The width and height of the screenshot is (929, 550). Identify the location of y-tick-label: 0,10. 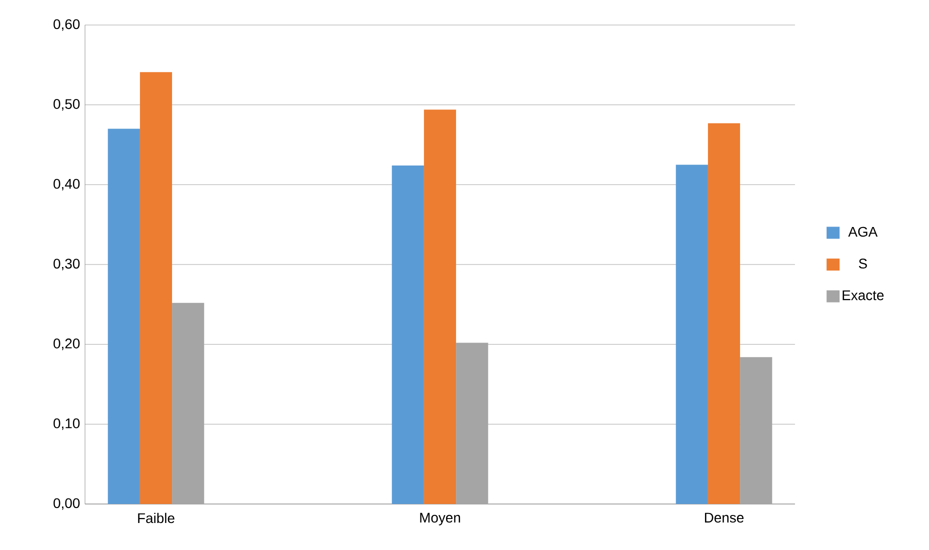
(67, 424).